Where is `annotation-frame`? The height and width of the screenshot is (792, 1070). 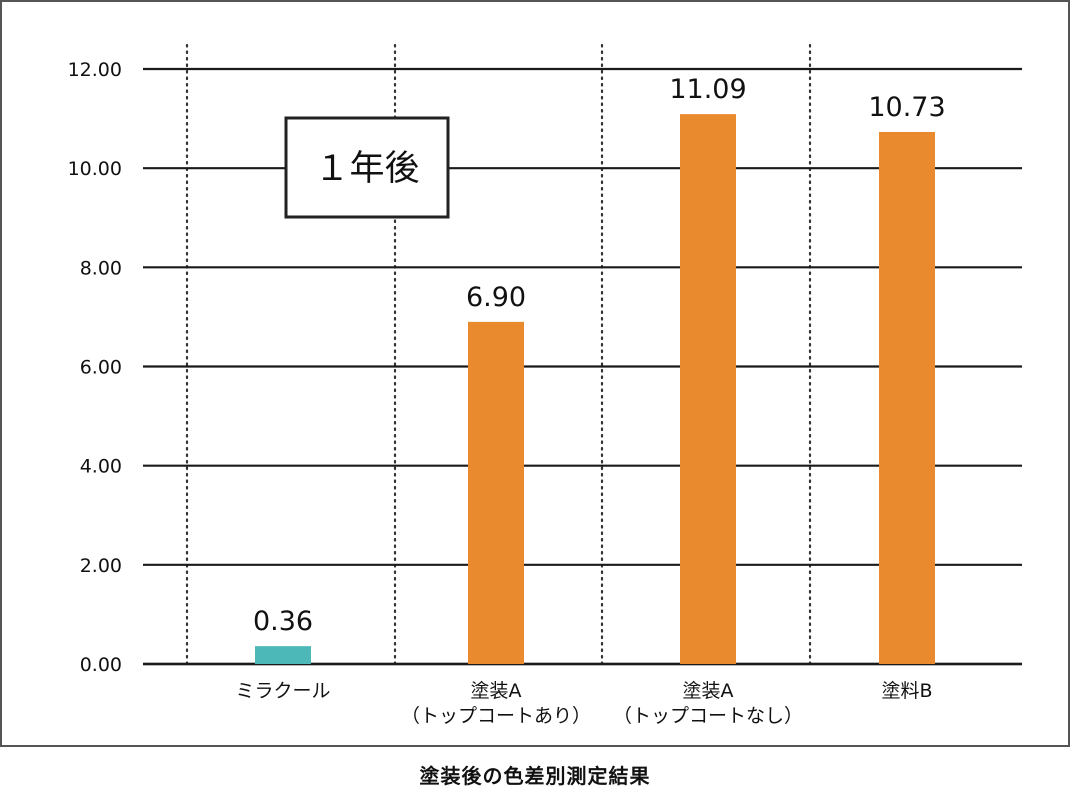
annotation-frame is located at coordinates (367, 167).